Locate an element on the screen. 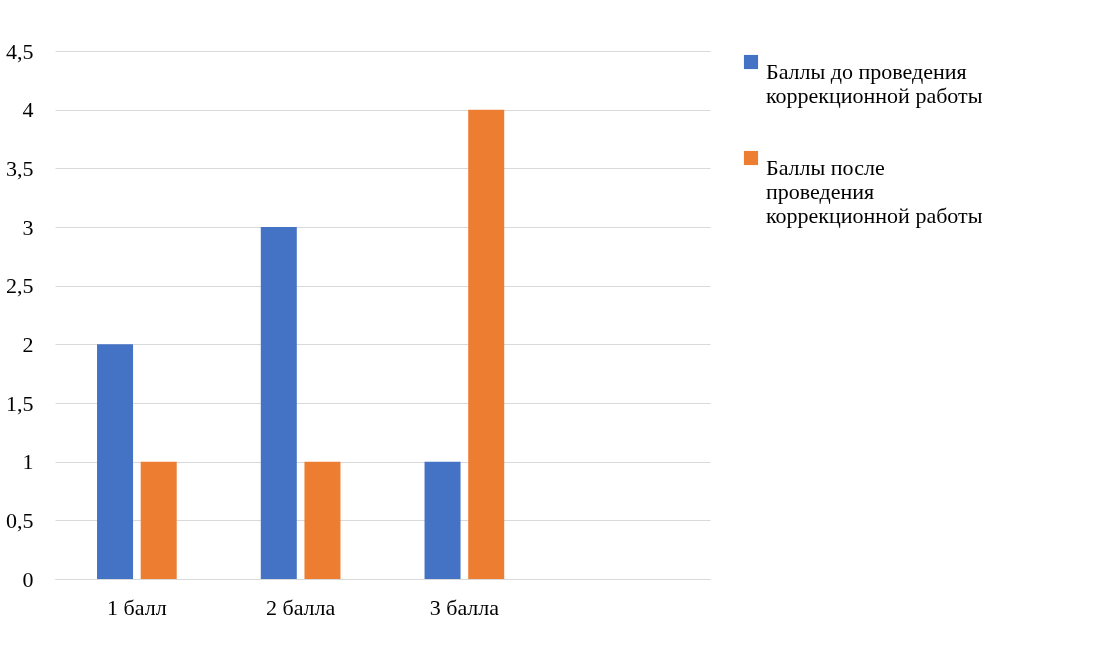 This screenshot has height=665, width=1107. y-tick-label: 1 is located at coordinates (28, 462).